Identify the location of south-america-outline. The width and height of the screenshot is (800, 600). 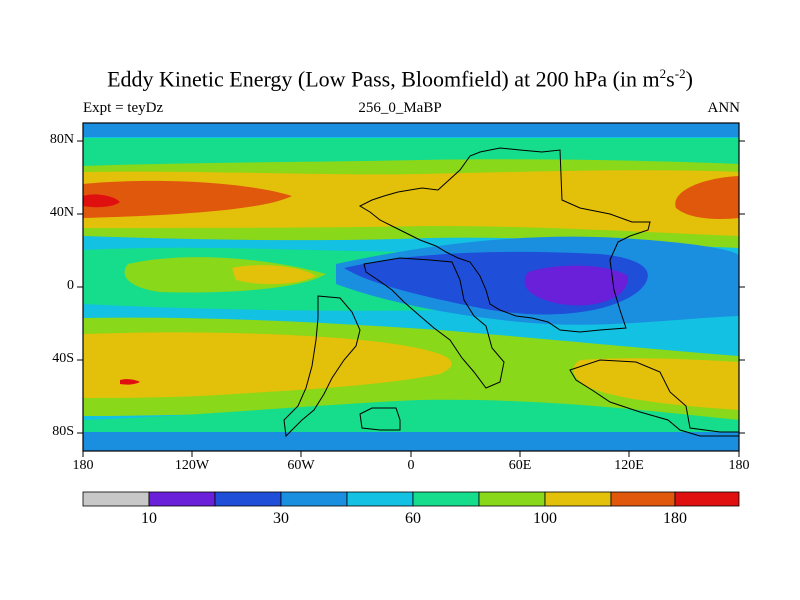
(322, 366).